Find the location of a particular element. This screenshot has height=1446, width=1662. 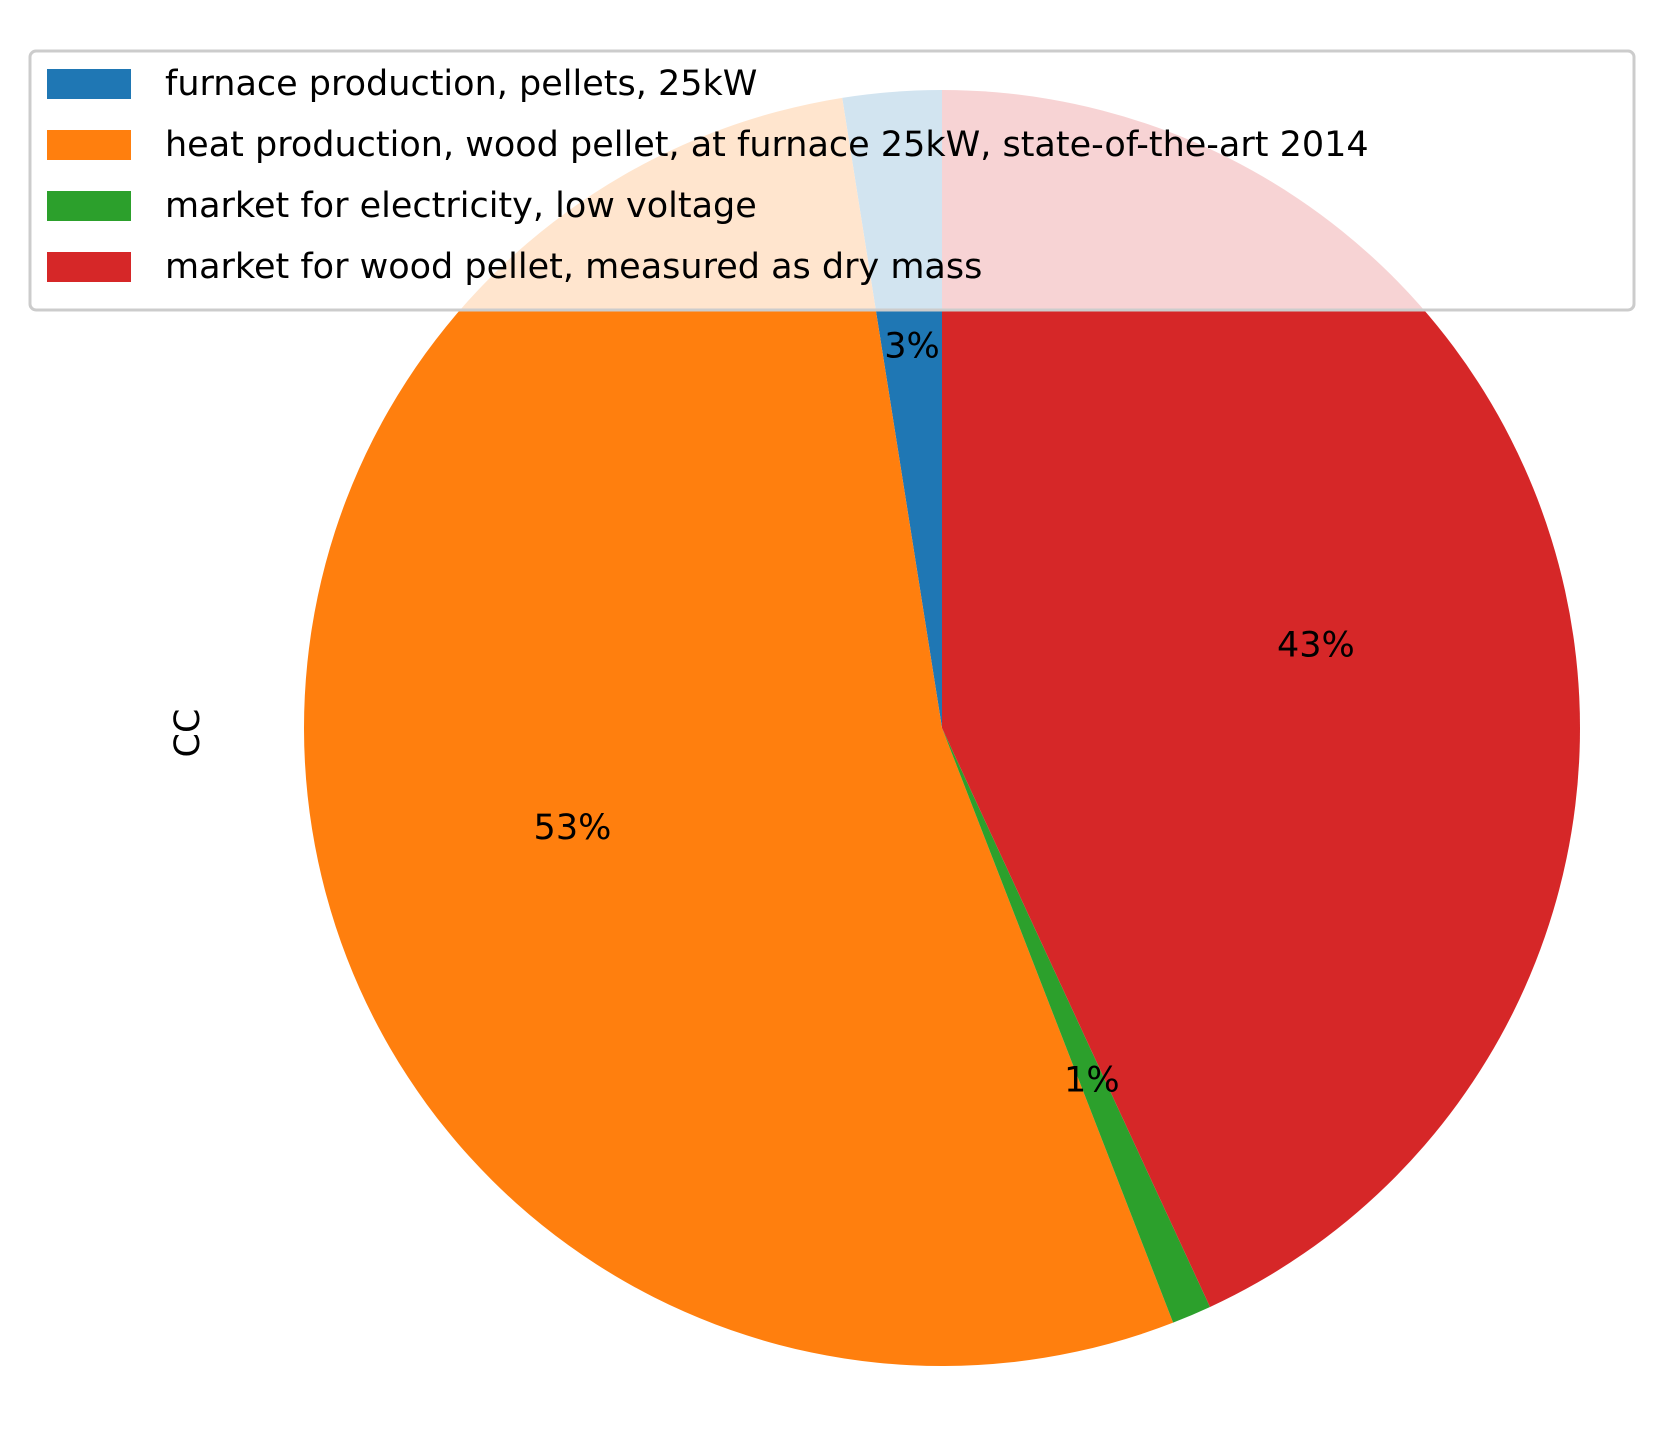

percent-label-market-for-wood-pellet-measured-as-dry-mass: 43% is located at coordinates (1316, 646).